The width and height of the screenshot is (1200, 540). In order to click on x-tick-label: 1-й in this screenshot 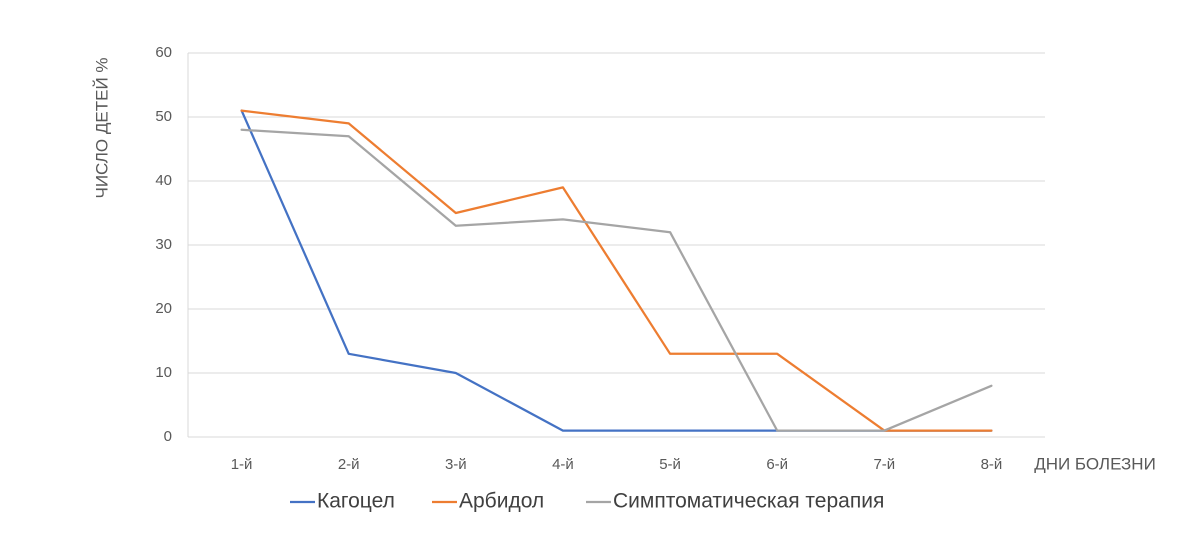, I will do `click(242, 464)`.